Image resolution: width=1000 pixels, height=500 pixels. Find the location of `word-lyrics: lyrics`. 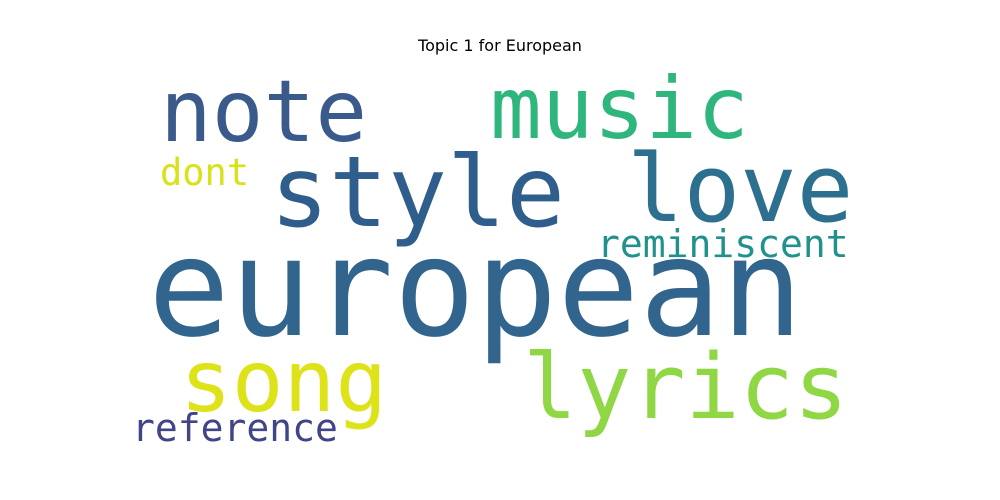

word-lyrics: lyrics is located at coordinates (685, 387).